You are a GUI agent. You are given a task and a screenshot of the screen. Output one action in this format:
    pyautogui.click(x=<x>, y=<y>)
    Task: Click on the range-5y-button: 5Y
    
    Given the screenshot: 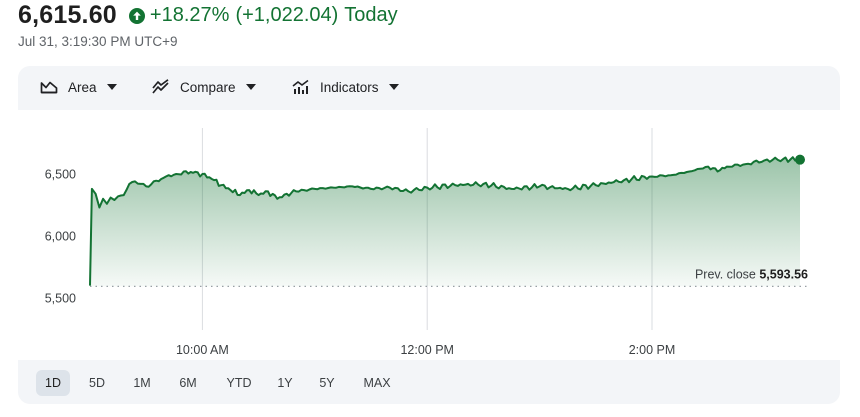 What is the action you would take?
    pyautogui.click(x=327, y=383)
    